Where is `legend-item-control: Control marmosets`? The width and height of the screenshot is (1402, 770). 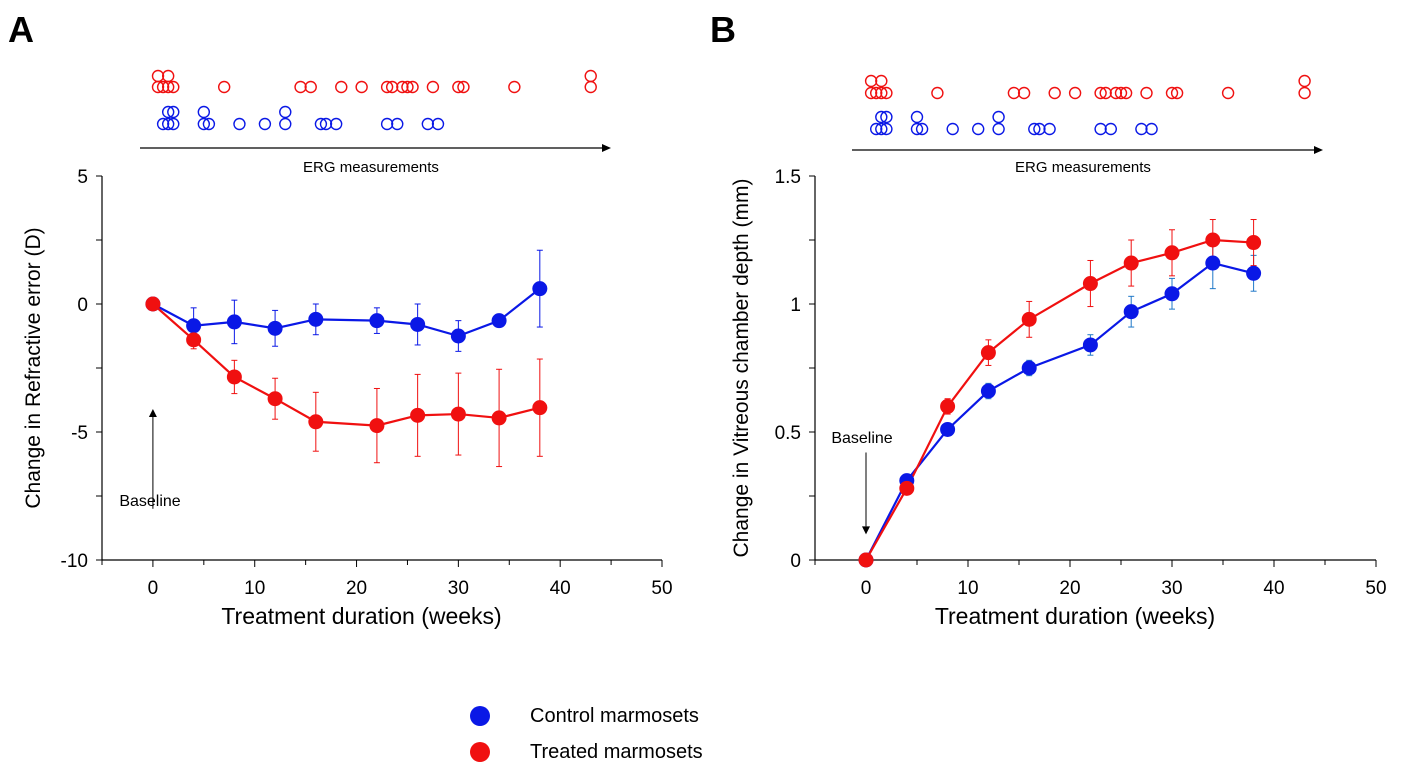 legend-item-control: Control marmosets is located at coordinates (586, 716).